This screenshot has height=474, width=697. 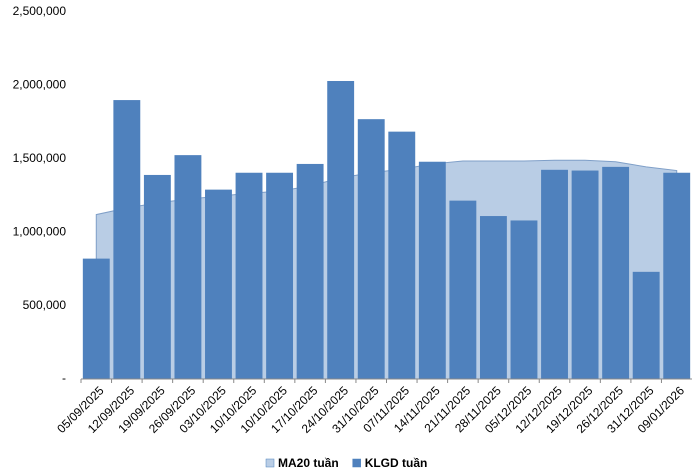 What do you see at coordinates (396, 463) in the screenshot?
I see `legend-label: KLGD tuần` at bounding box center [396, 463].